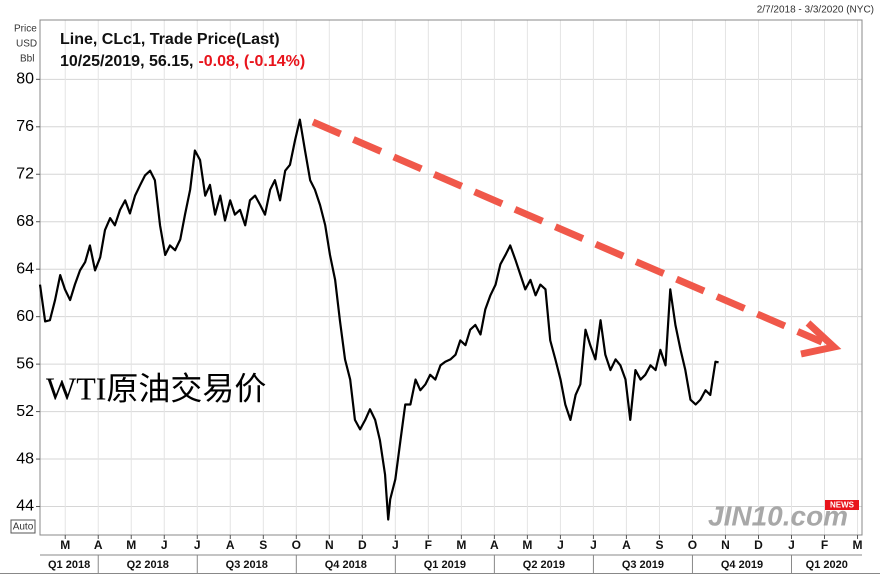 This screenshot has height=574, width=880. What do you see at coordinates (544, 565) in the screenshot?
I see `quarter-label: Q2 2019` at bounding box center [544, 565].